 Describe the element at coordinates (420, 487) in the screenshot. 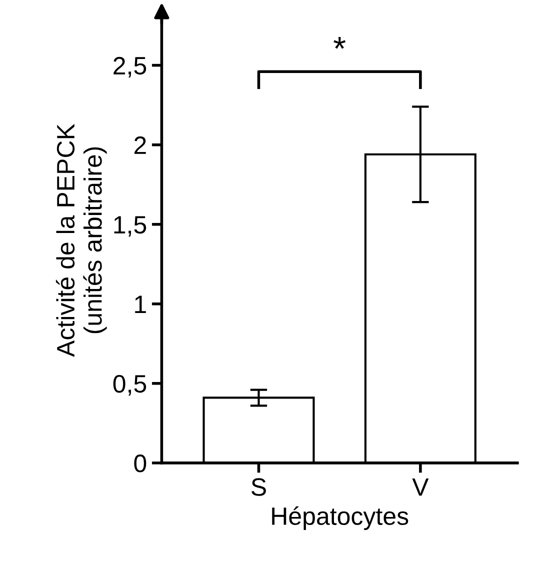

I see `x-tick-label: V` at that location.